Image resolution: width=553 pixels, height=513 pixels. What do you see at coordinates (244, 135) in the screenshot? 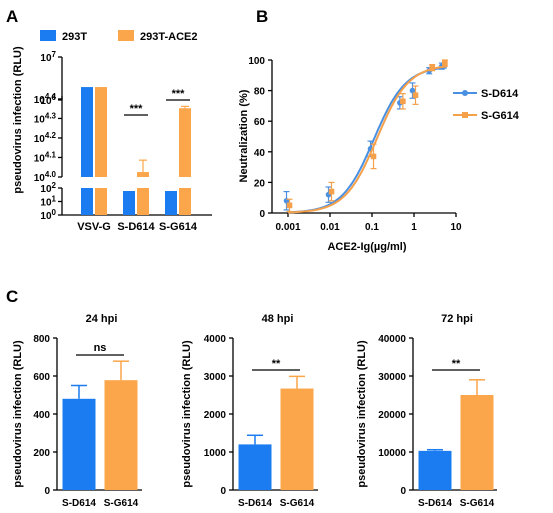
I see `panel-b-ylabel: Neutralization (%)` at bounding box center [244, 135].